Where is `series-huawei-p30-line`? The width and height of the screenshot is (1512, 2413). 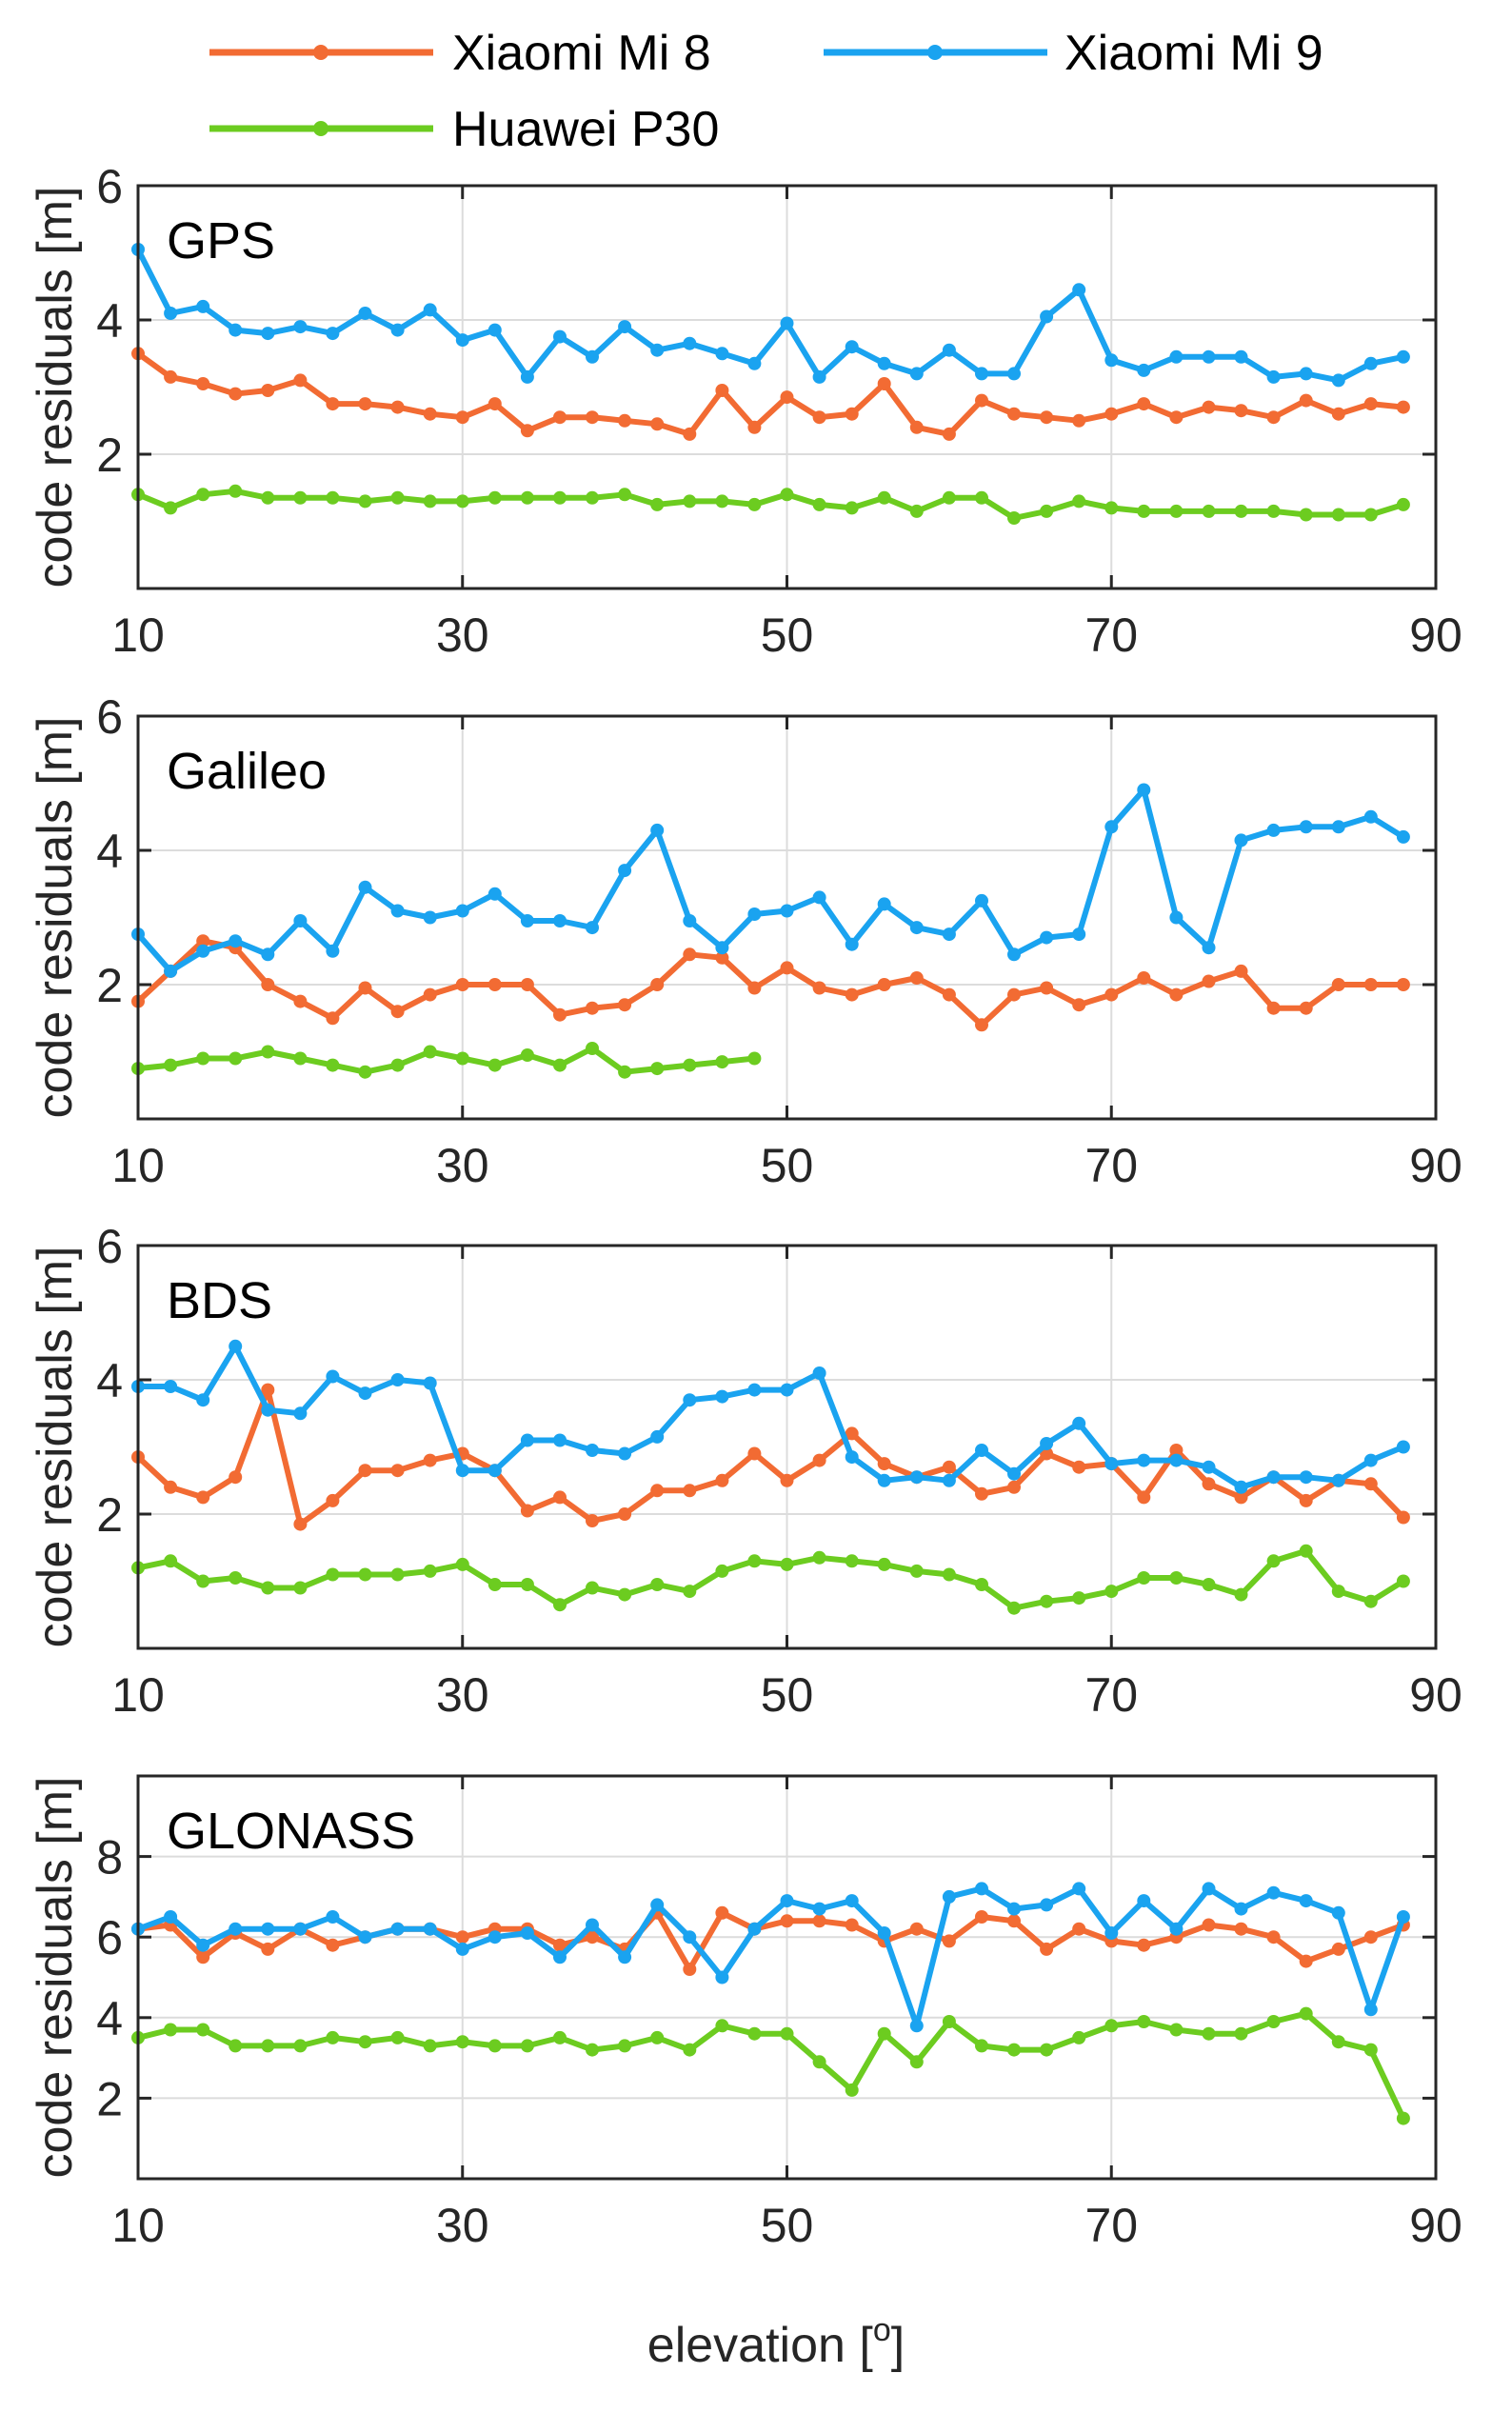 series-huawei-p30-line is located at coordinates (770, 505).